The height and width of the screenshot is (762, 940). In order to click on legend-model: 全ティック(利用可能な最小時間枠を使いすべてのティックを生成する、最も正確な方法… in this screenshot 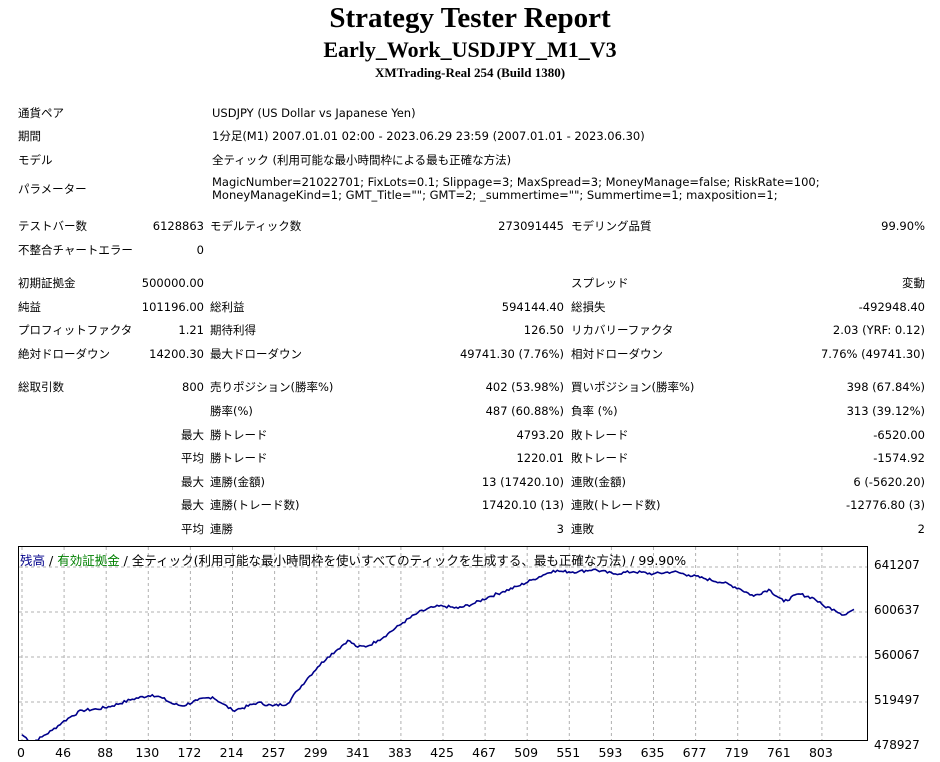, I will do `click(409, 560)`.